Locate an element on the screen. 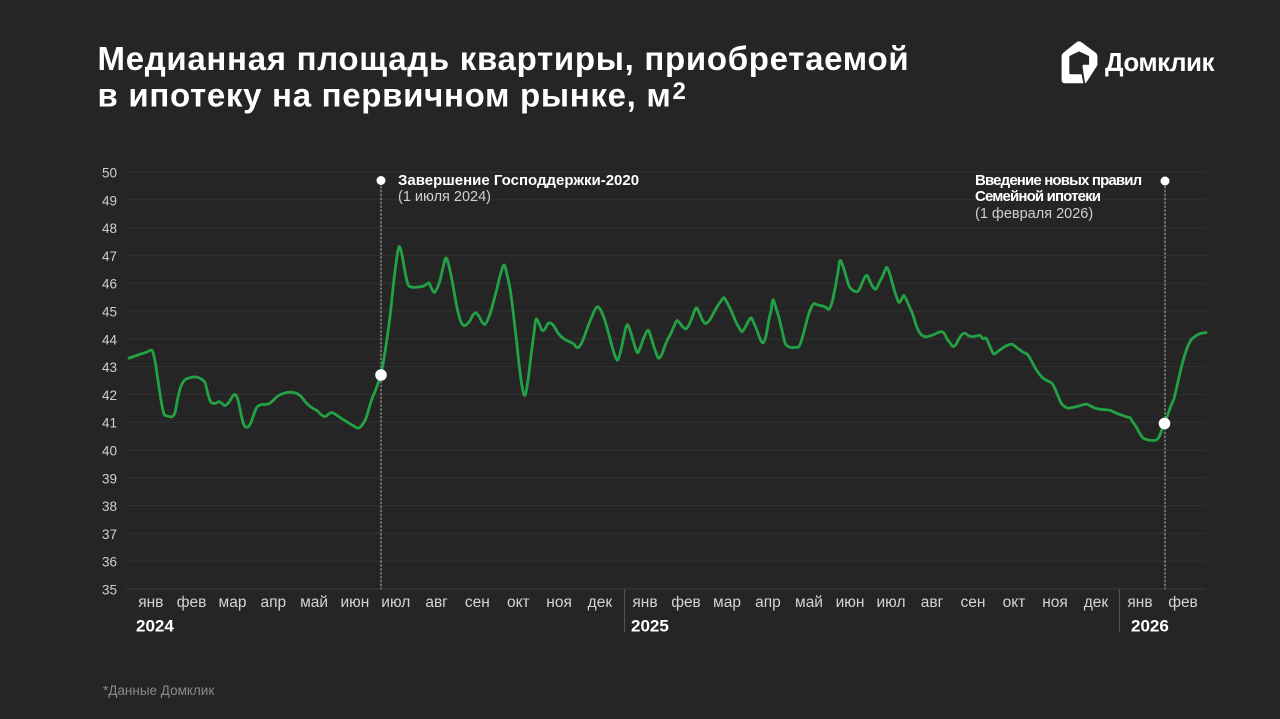 The height and width of the screenshot is (719, 1280). svg-text: 47 is located at coordinates (109, 256).